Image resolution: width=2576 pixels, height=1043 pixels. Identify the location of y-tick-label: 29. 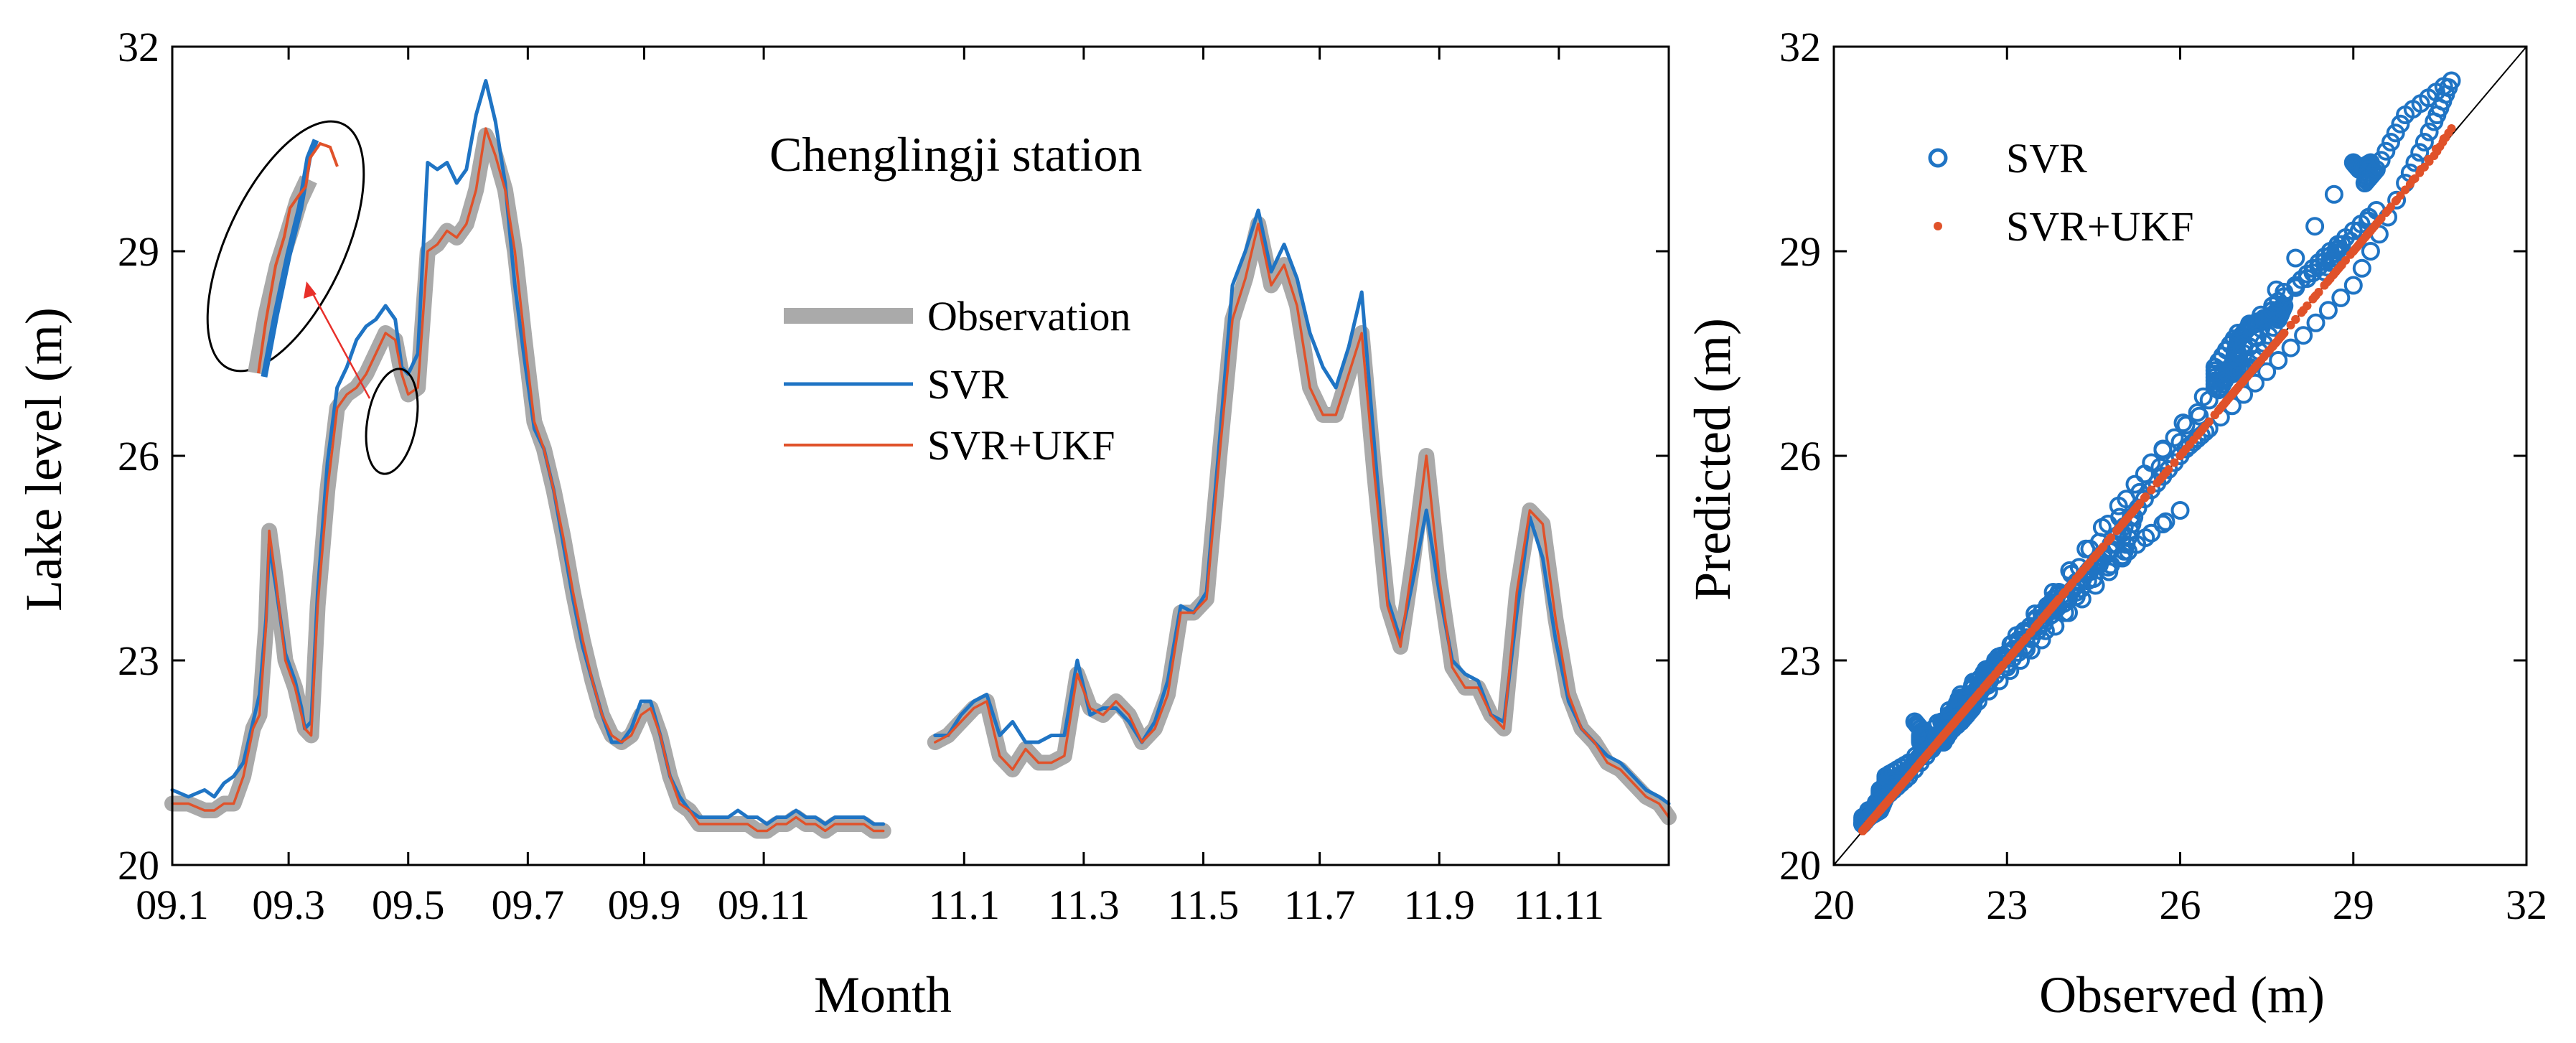
(139, 251).